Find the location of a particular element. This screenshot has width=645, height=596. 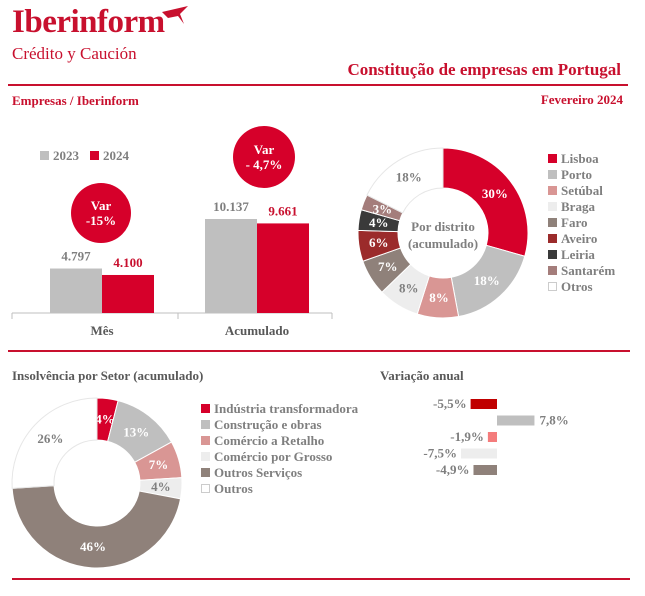

donut-center-label: Por distrito is located at coordinates (443, 226).